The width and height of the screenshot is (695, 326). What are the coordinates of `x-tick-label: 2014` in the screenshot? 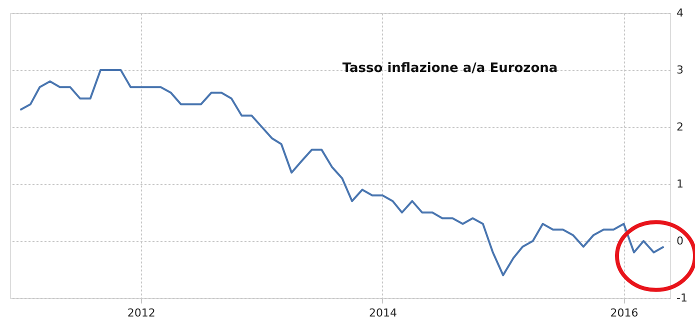 It's located at (382, 313).